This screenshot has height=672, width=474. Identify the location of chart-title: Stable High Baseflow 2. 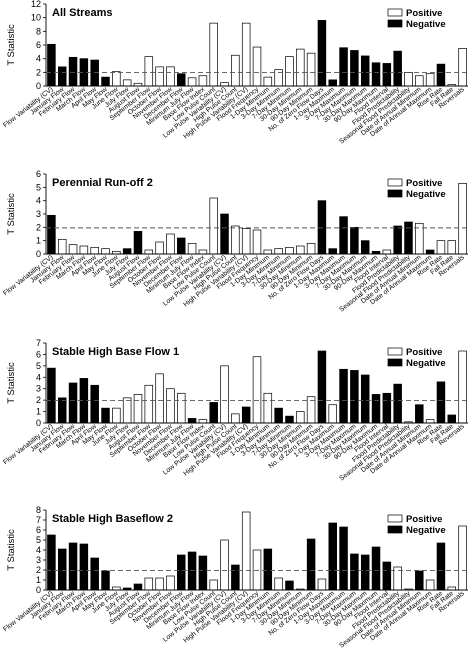
(112, 519).